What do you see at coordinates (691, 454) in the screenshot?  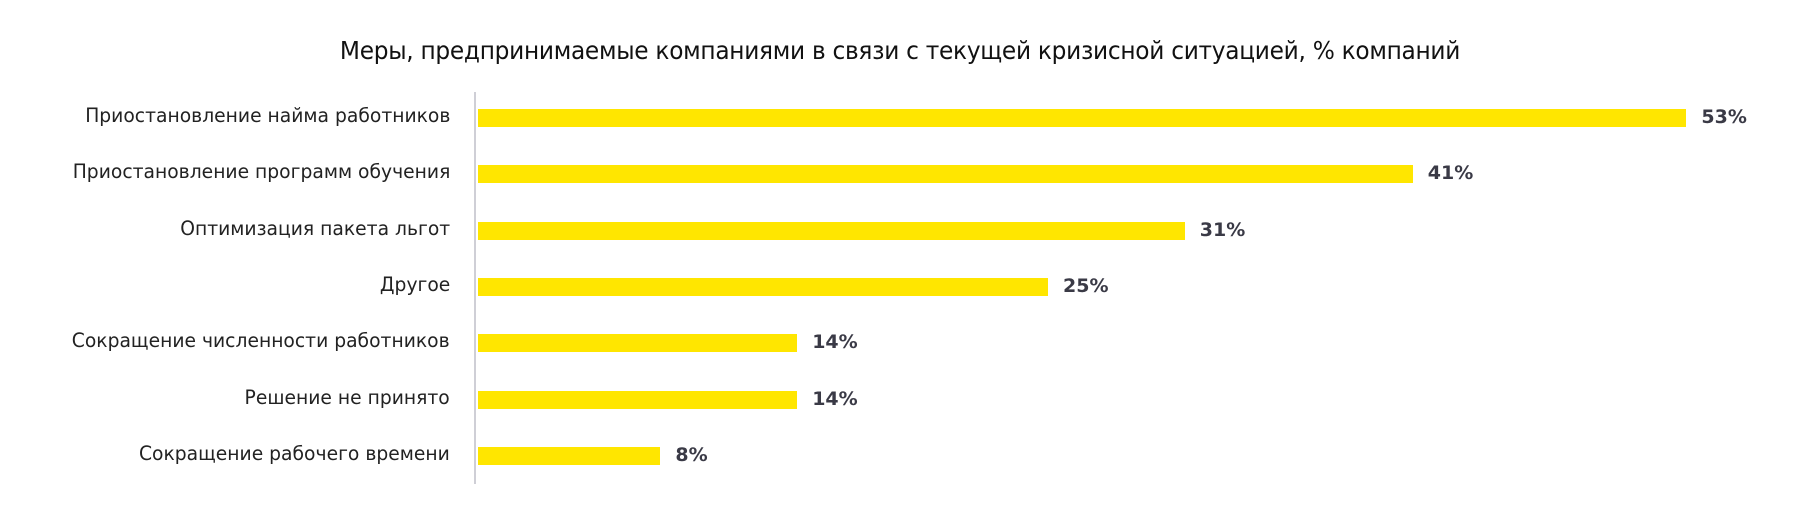 I see `value-label: 8%` at bounding box center [691, 454].